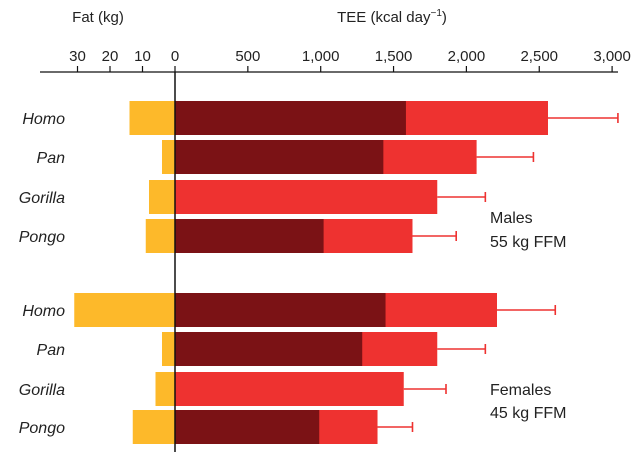 The height and width of the screenshot is (454, 632). Describe the element at coordinates (528, 413) in the screenshot. I see `group-note-line2: 45 kg FFM` at that location.